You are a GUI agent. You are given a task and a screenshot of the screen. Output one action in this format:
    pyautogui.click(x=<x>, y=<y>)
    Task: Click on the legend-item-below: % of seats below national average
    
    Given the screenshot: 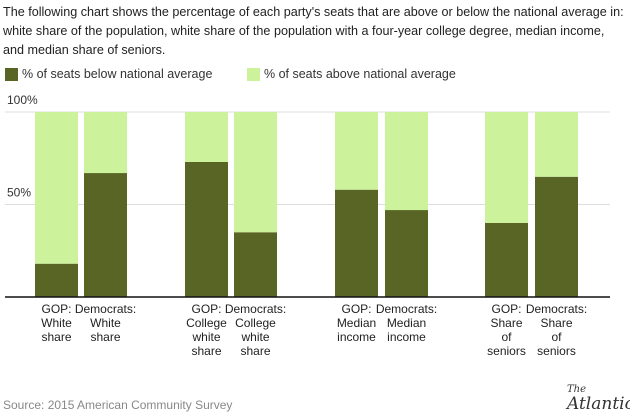 What is the action you would take?
    pyautogui.click(x=108, y=74)
    